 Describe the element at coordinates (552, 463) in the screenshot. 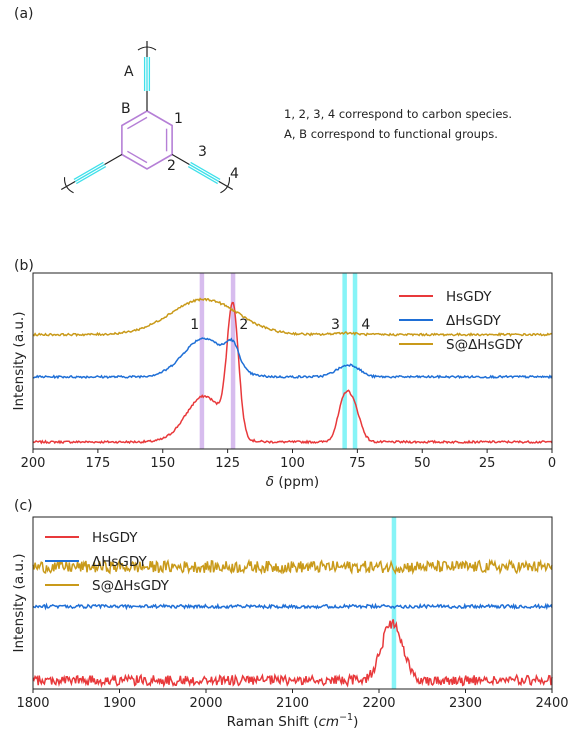

I see `x-tick-label: 0` at that location.